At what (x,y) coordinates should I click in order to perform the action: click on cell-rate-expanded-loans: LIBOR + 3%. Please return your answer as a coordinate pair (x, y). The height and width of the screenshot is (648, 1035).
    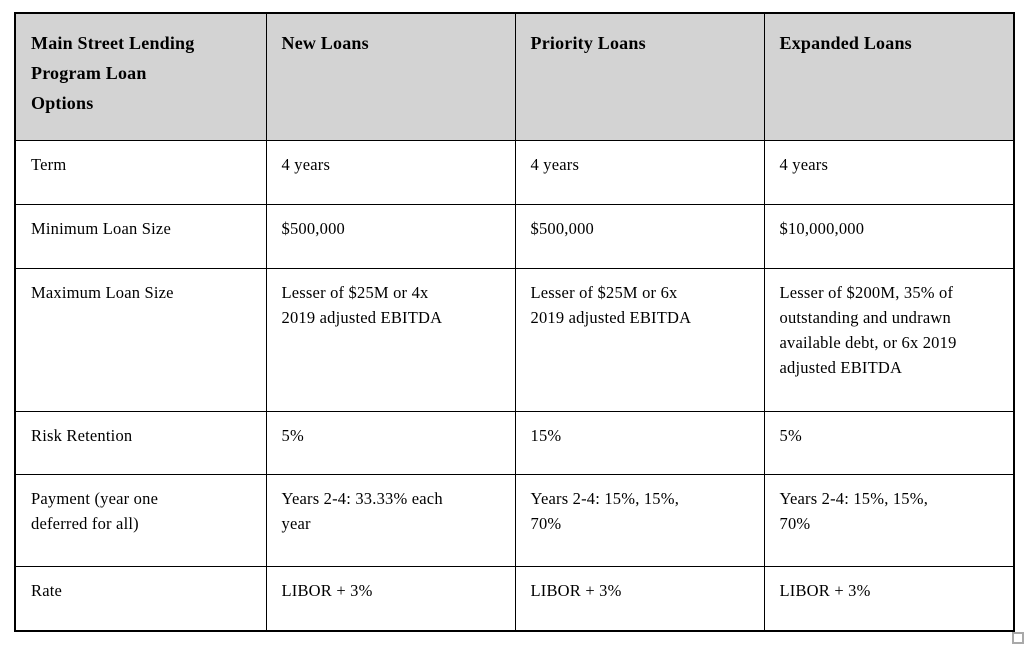
    Looking at the image, I should click on (889, 598).